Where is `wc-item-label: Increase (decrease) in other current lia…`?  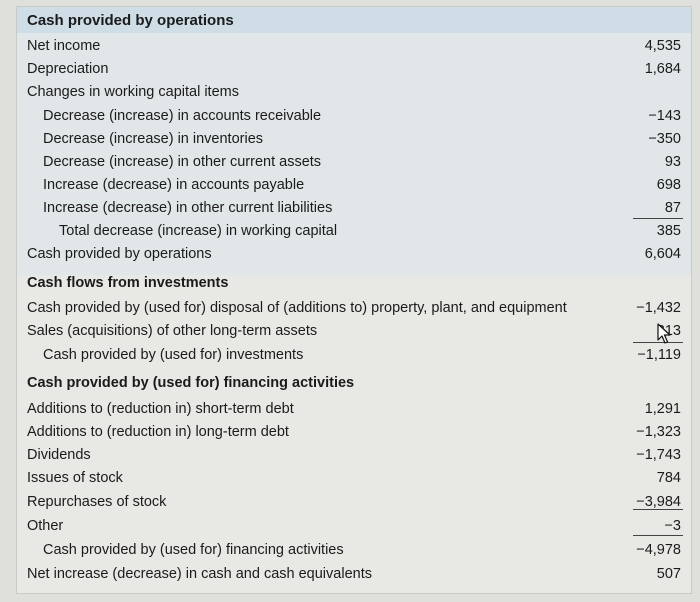
wc-item-label: Increase (decrease) in other current lia… is located at coordinates (188, 208).